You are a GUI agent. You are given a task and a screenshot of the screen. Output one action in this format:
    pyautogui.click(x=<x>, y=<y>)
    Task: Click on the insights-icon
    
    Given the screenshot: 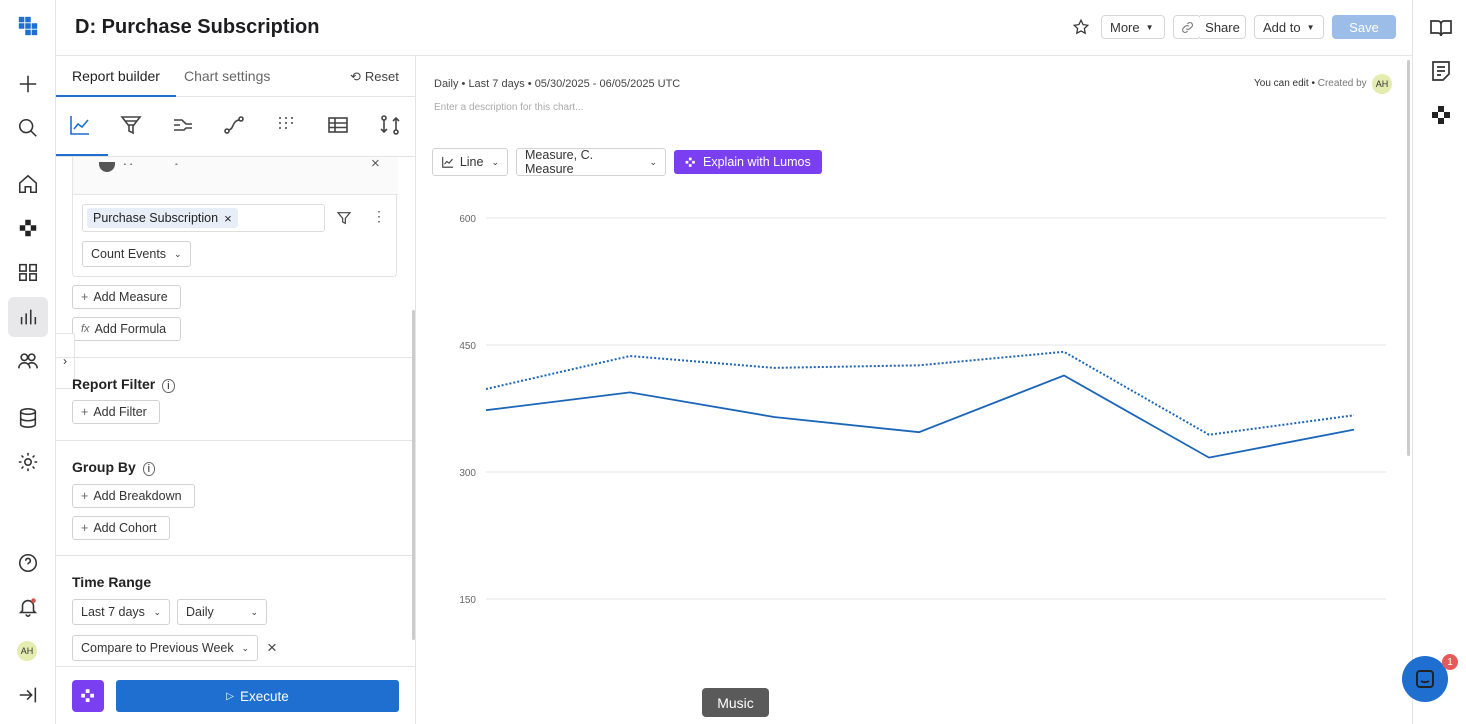 What is the action you would take?
    pyautogui.click(x=81, y=126)
    